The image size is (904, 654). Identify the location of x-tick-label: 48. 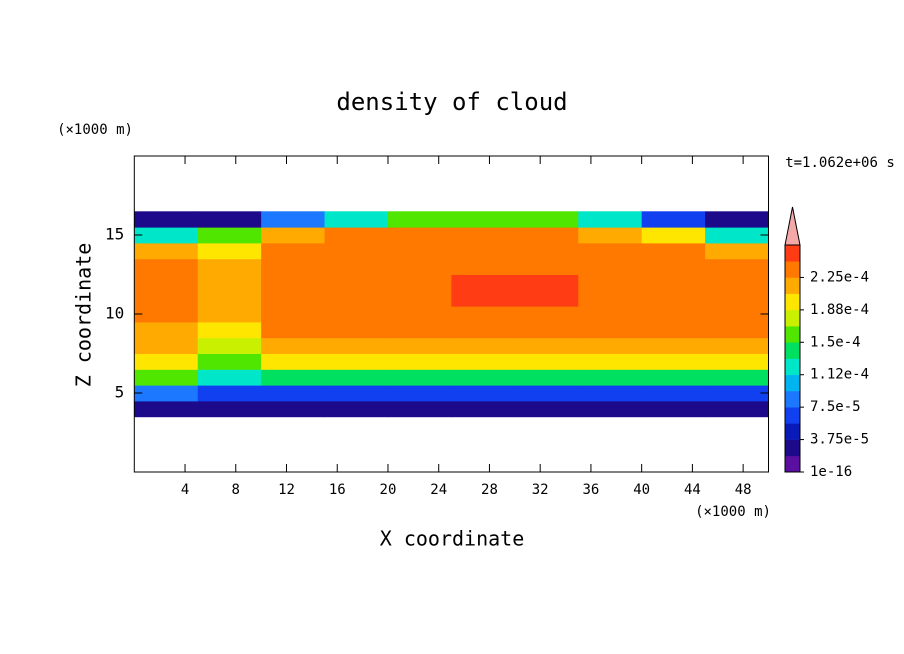
(743, 490).